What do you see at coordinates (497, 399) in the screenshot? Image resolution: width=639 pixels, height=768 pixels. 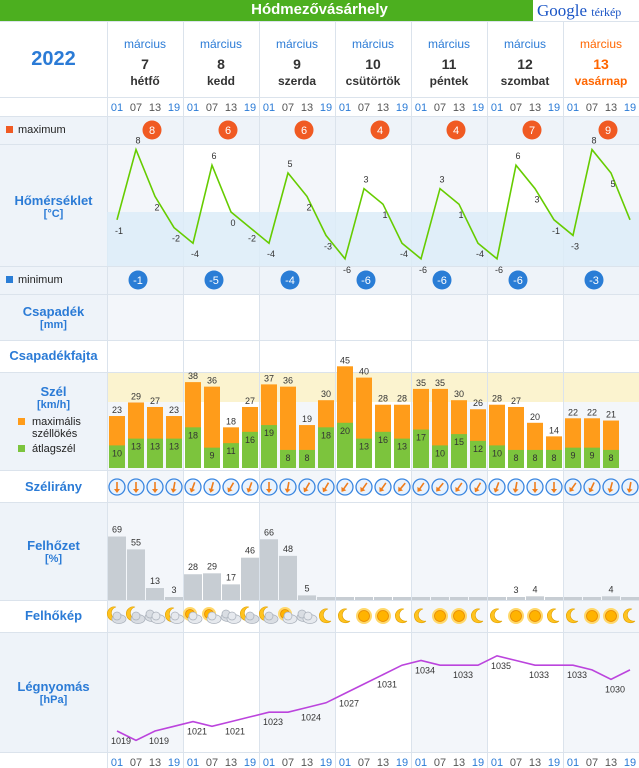 I see `gust-value: 28` at bounding box center [497, 399].